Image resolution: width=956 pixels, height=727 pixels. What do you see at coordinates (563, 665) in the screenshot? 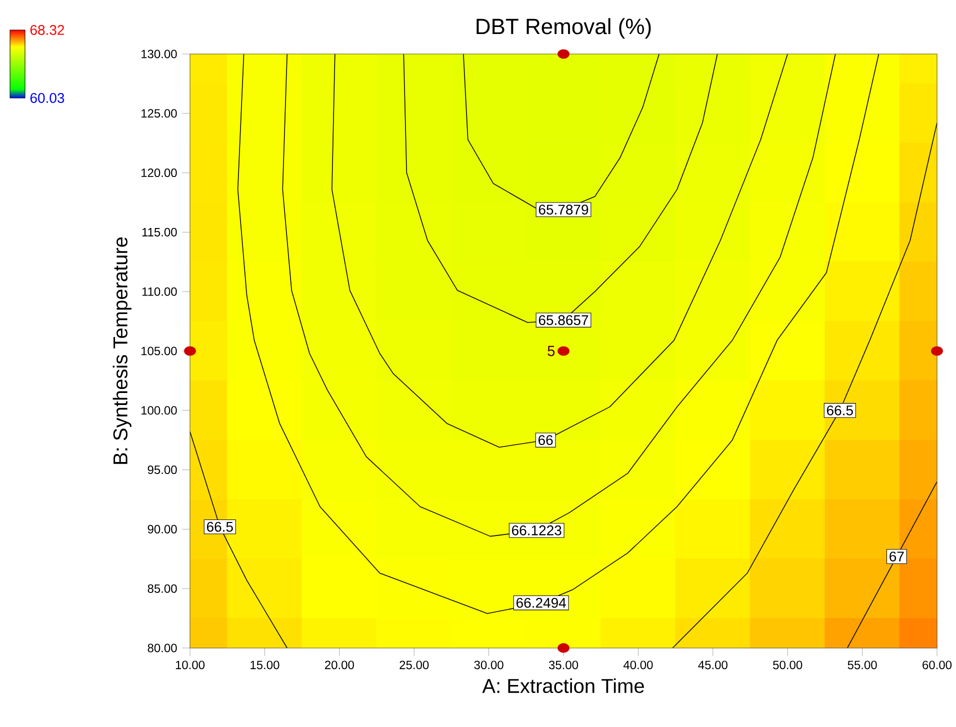
I see `x-tick-label: 35.00` at bounding box center [563, 665].